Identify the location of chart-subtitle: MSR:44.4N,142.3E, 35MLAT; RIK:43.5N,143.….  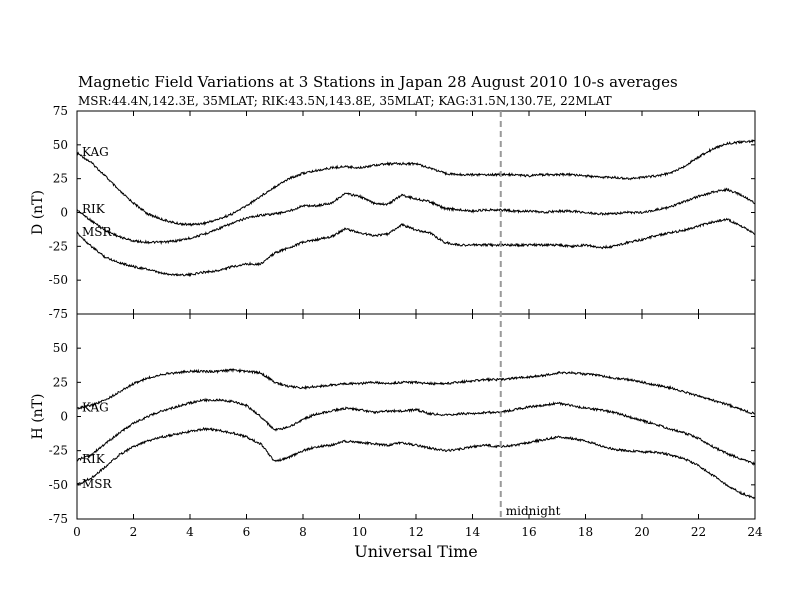
(345, 101).